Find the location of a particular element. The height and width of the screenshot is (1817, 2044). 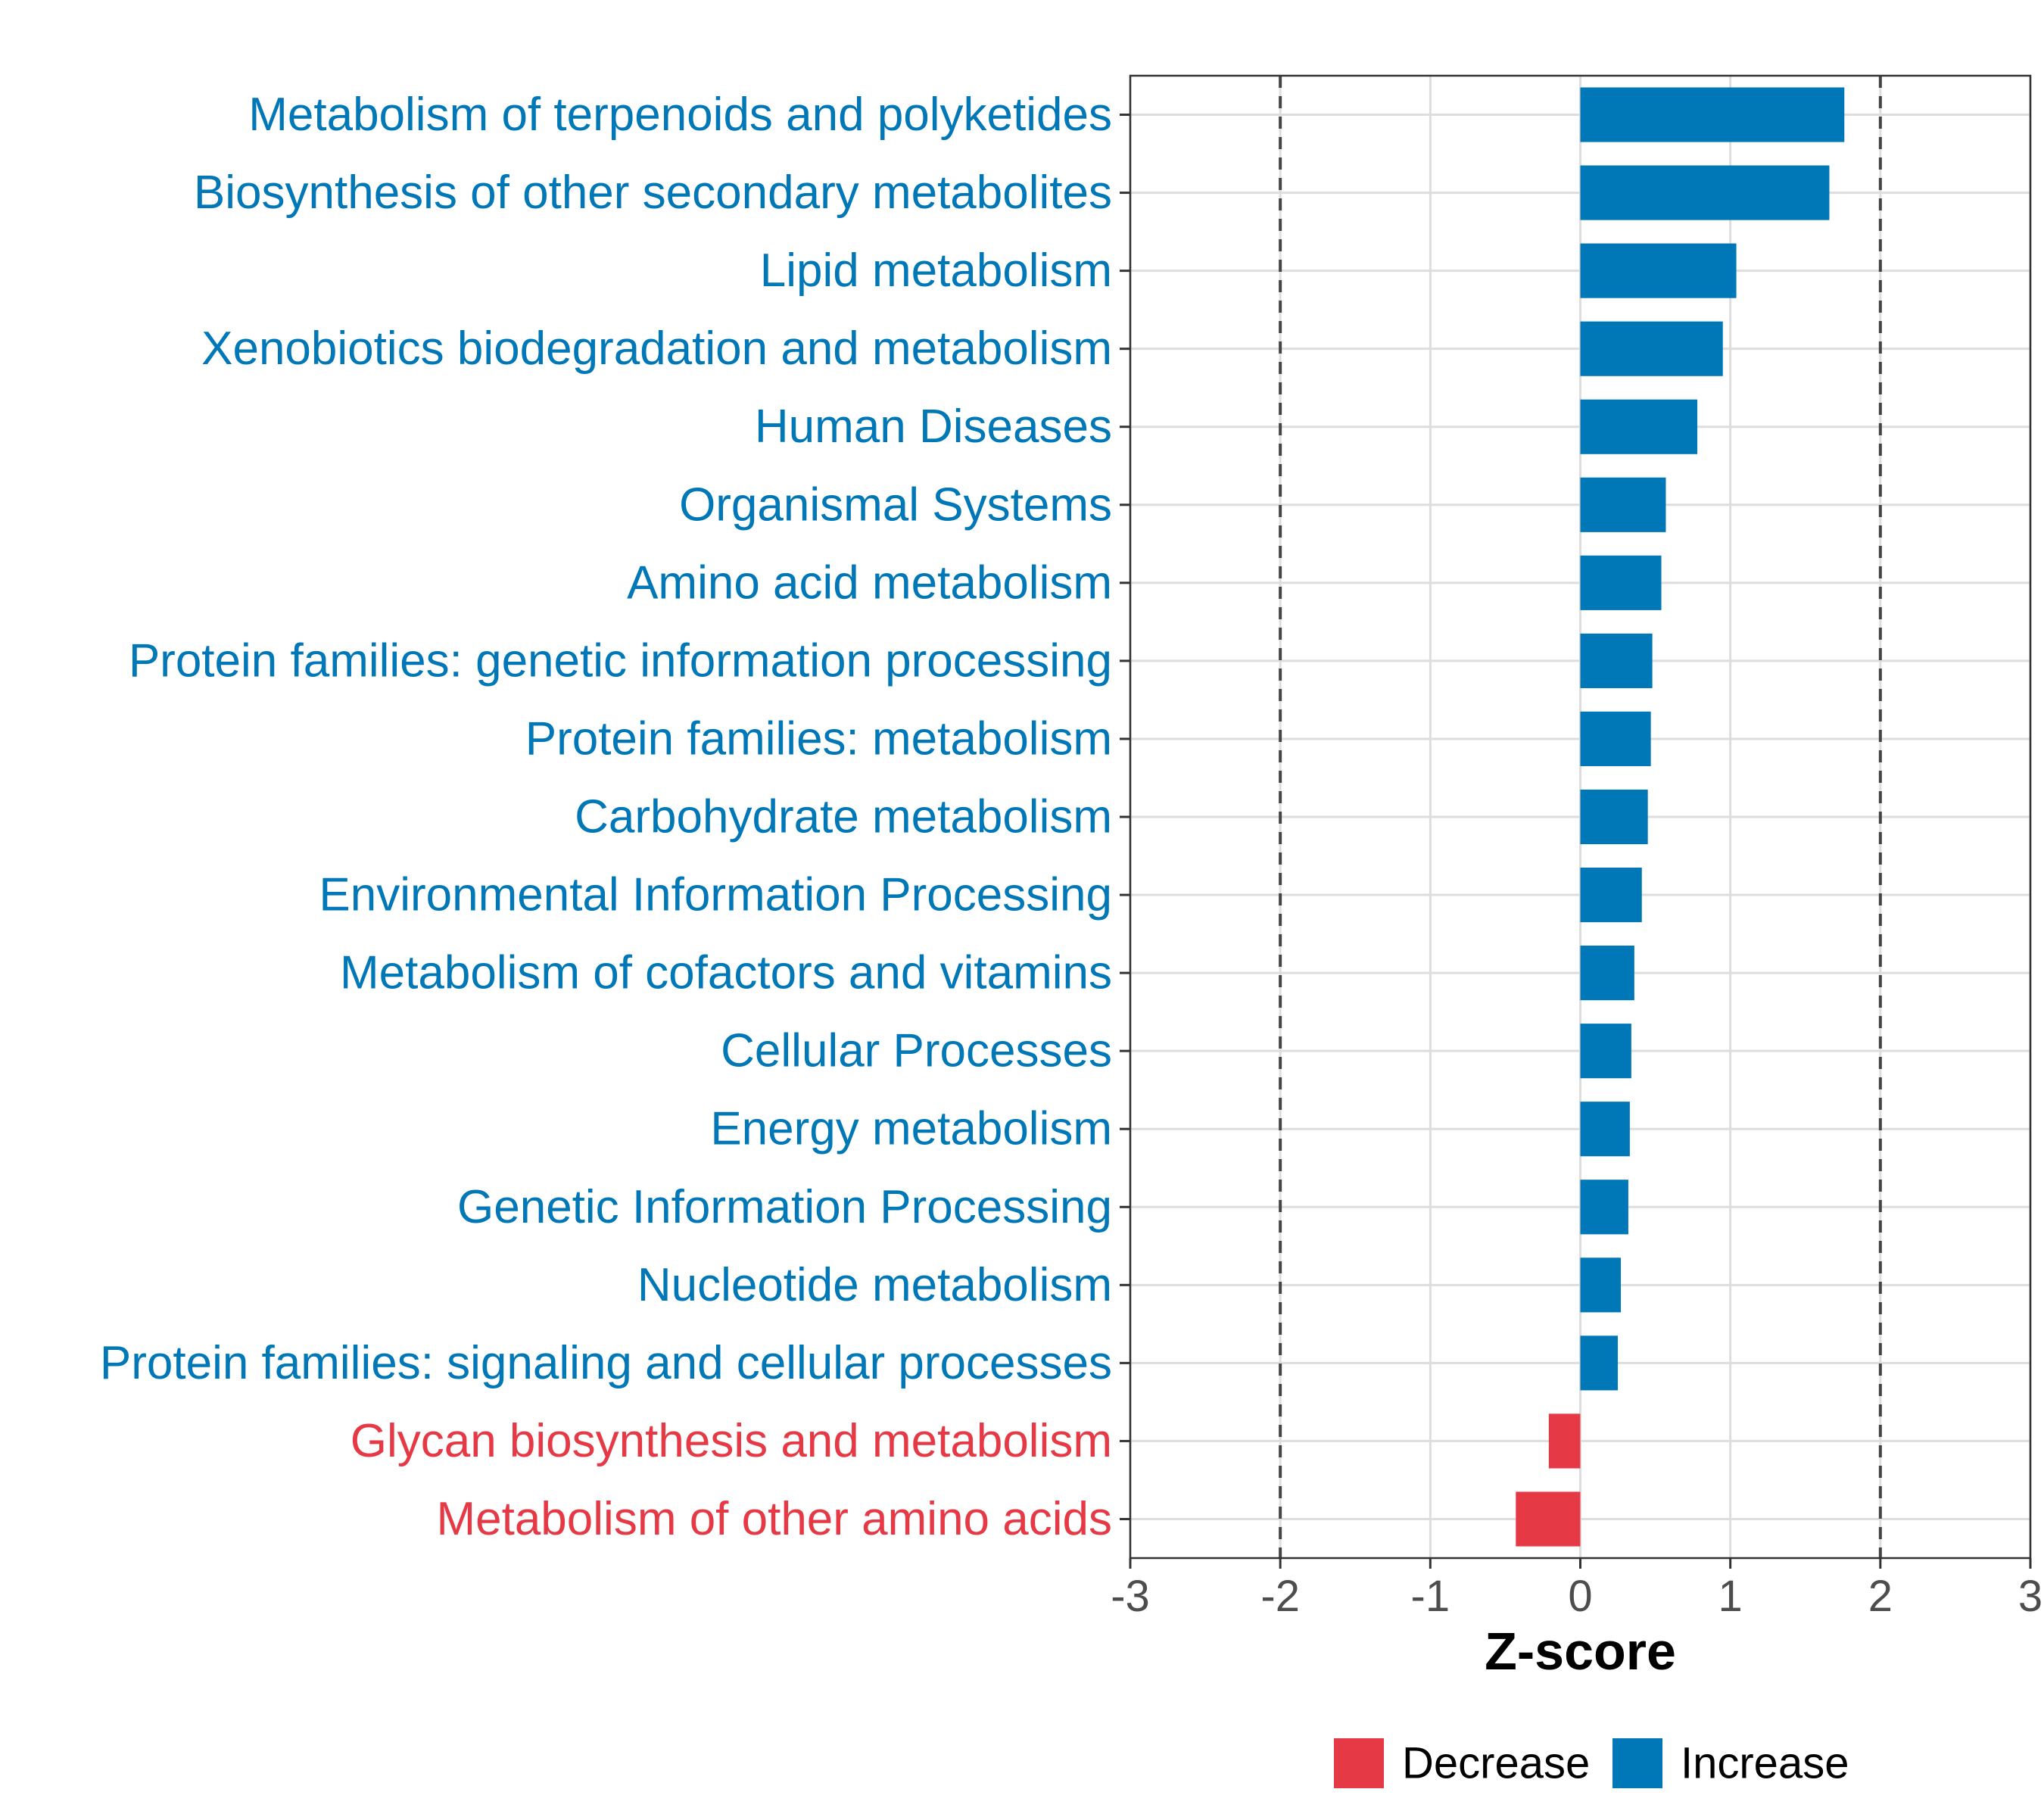

category-label: Environmental Information Processing is located at coordinates (715, 895).